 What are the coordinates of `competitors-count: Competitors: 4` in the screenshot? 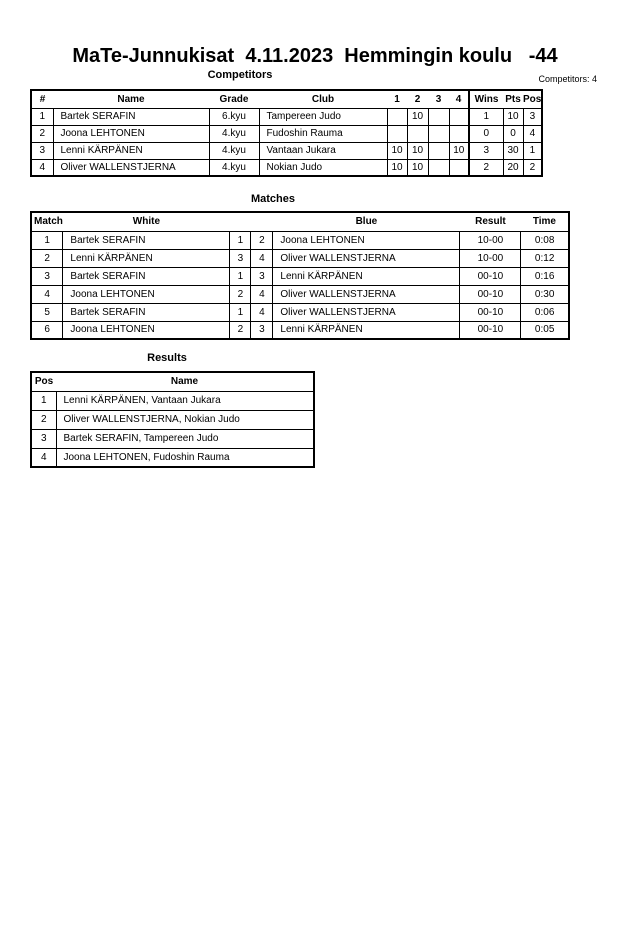 It's located at (567, 79).